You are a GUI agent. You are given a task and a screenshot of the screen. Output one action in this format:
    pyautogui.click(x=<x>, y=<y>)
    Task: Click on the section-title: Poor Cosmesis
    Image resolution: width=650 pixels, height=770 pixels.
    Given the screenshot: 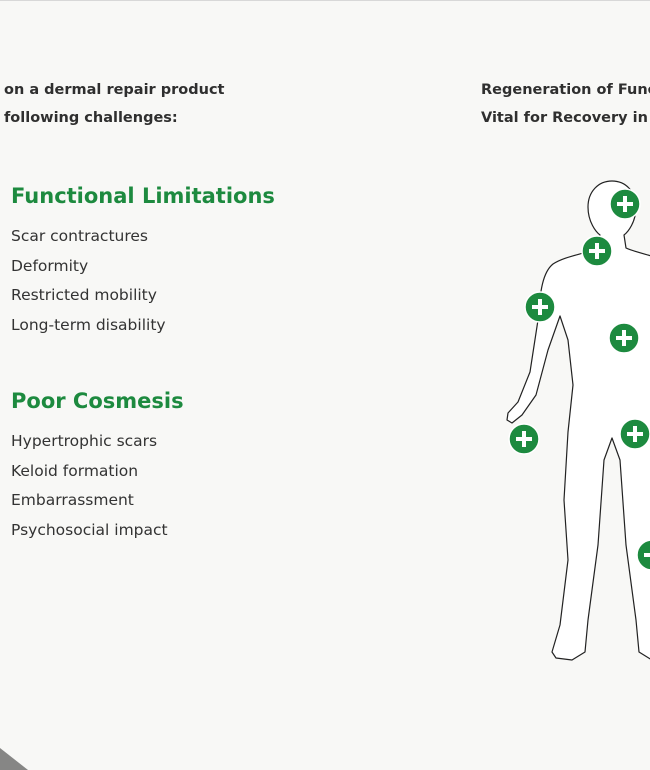 What is the action you would take?
    pyautogui.click(x=97, y=401)
    